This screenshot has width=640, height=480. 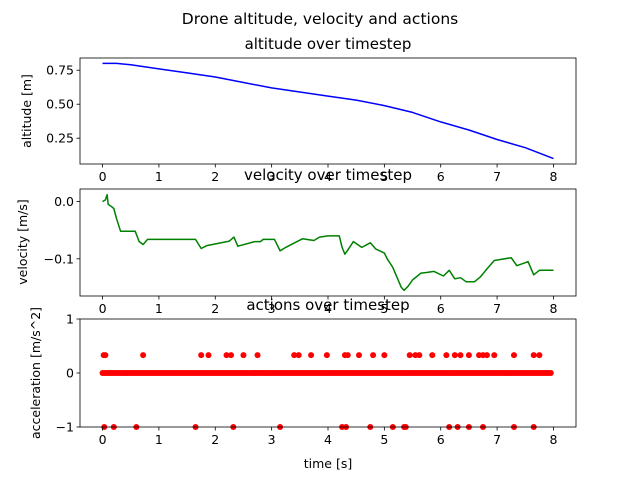 I want to click on velocity-ytick-label: −0.1, so click(x=59, y=258).